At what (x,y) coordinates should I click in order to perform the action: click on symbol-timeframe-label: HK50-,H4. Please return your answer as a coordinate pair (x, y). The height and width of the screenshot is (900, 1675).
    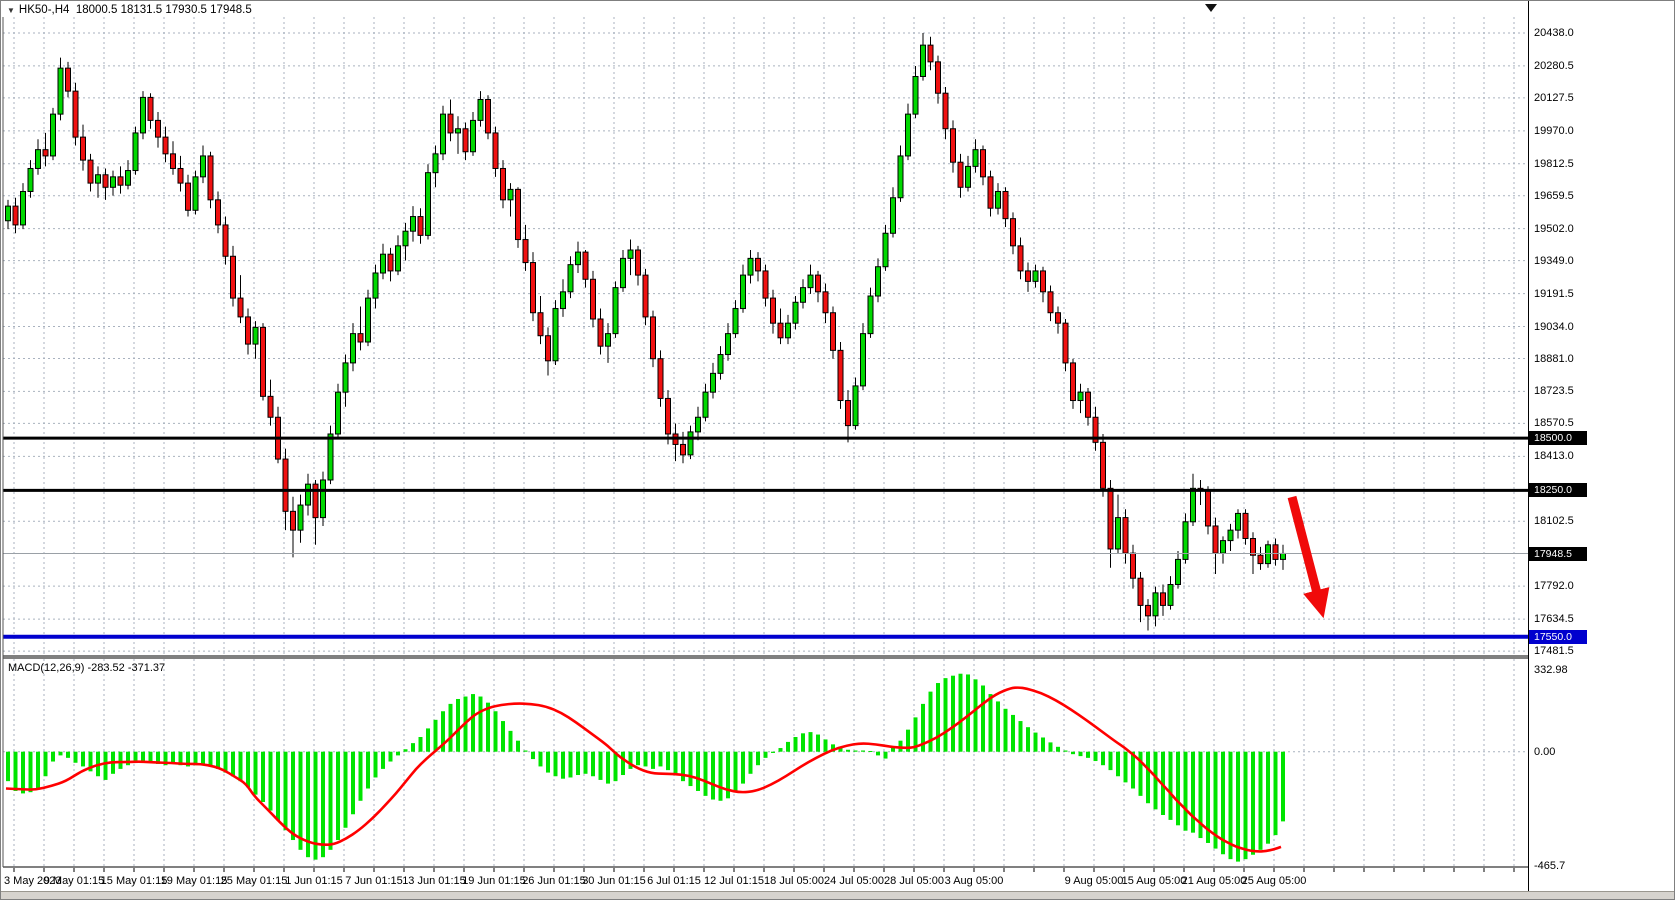
    Looking at the image, I should click on (44, 10).